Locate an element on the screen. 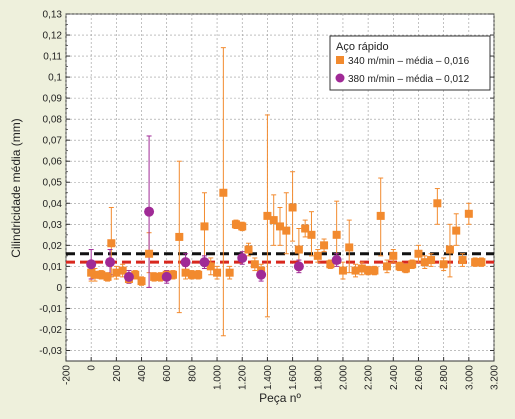  y-tick-label: -0,01 is located at coordinates (50, 309).